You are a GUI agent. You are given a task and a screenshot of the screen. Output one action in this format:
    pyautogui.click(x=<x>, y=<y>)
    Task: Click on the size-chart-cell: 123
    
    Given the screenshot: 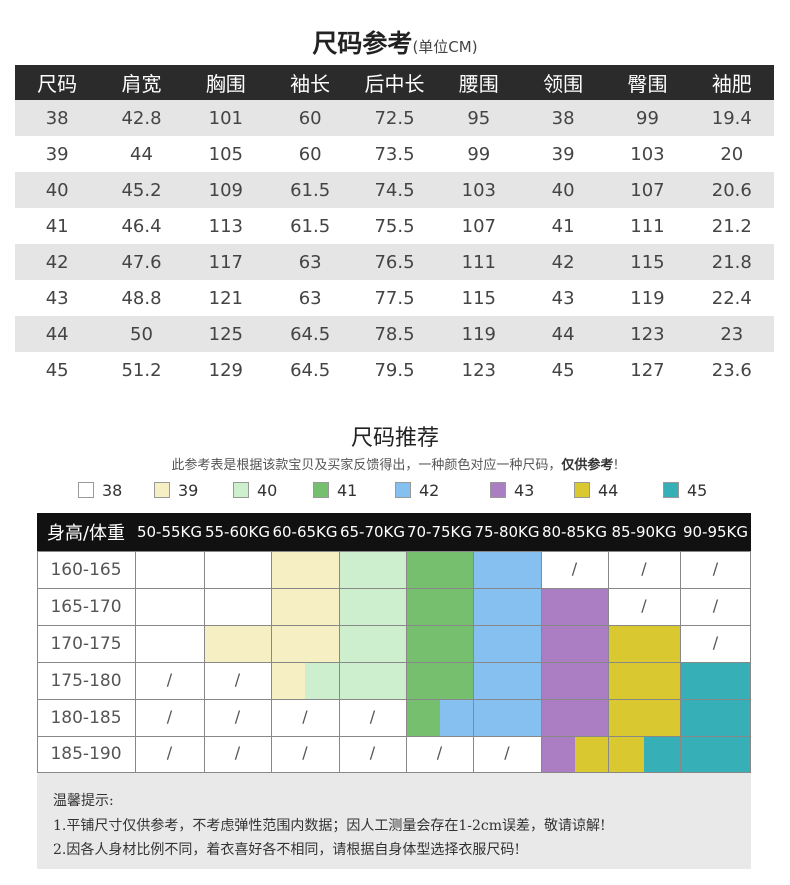 What is the action you would take?
    pyautogui.click(x=478, y=370)
    